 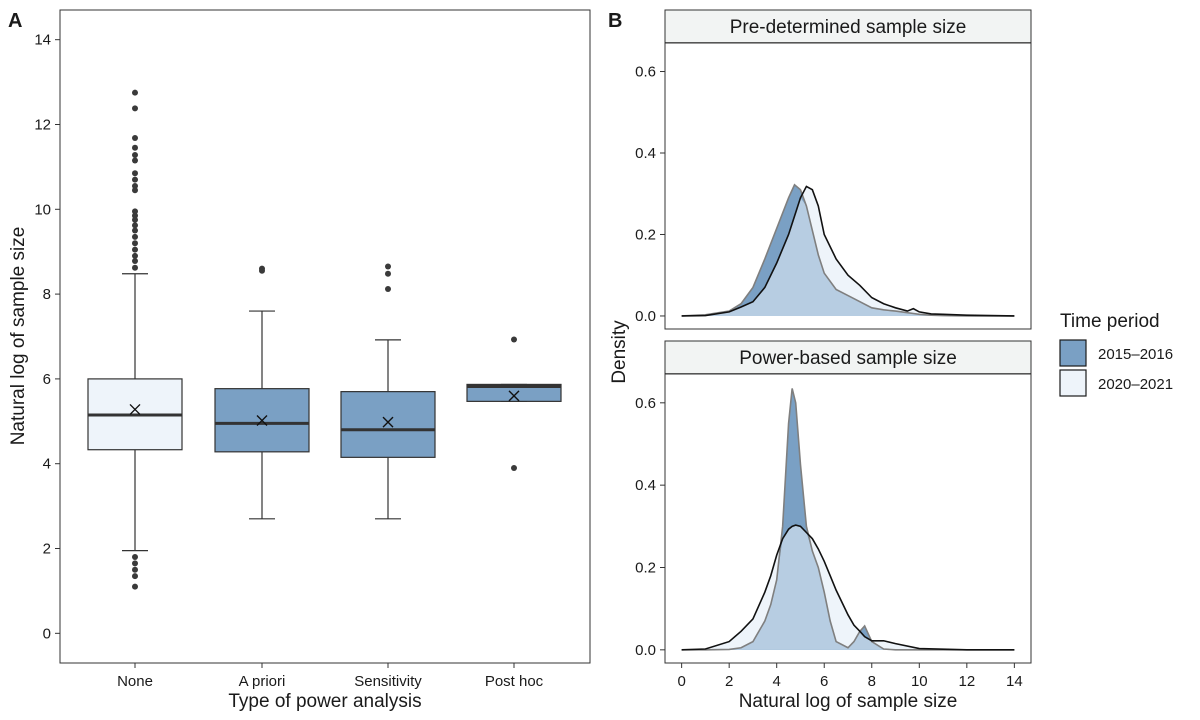 What do you see at coordinates (1135, 384) in the screenshot?
I see `legend-label-2020-2021: 2020–2021` at bounding box center [1135, 384].